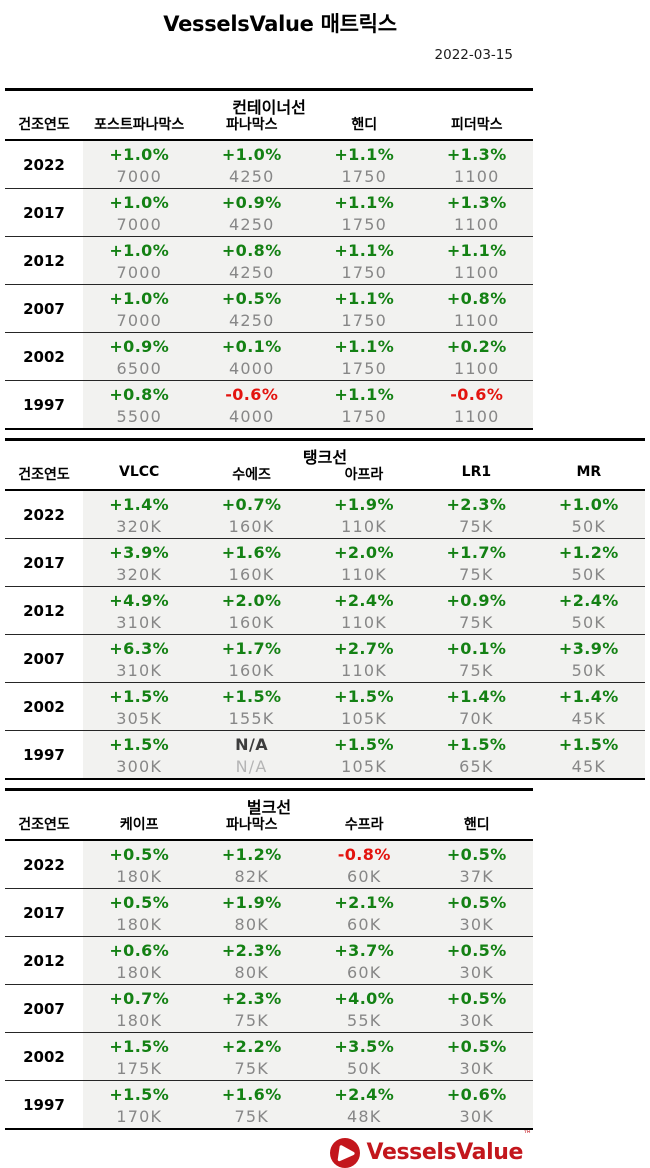  I want to click on table-row: 2017 +1.0% 7000 +0.9% 4250 +1.1% 1750 +1.3% 1100, so click(269, 213).